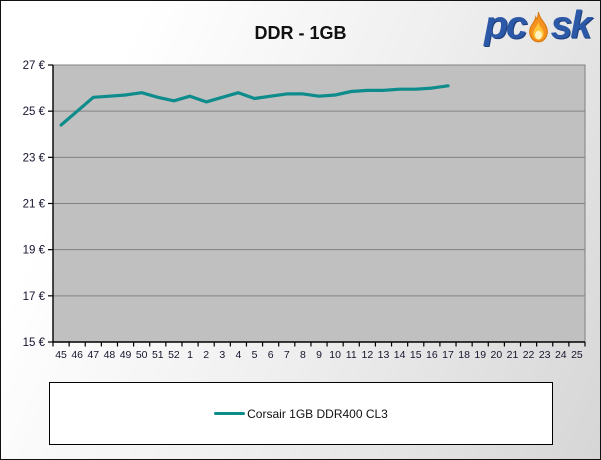  I want to click on y-tick-label: 15 €, so click(34, 343).